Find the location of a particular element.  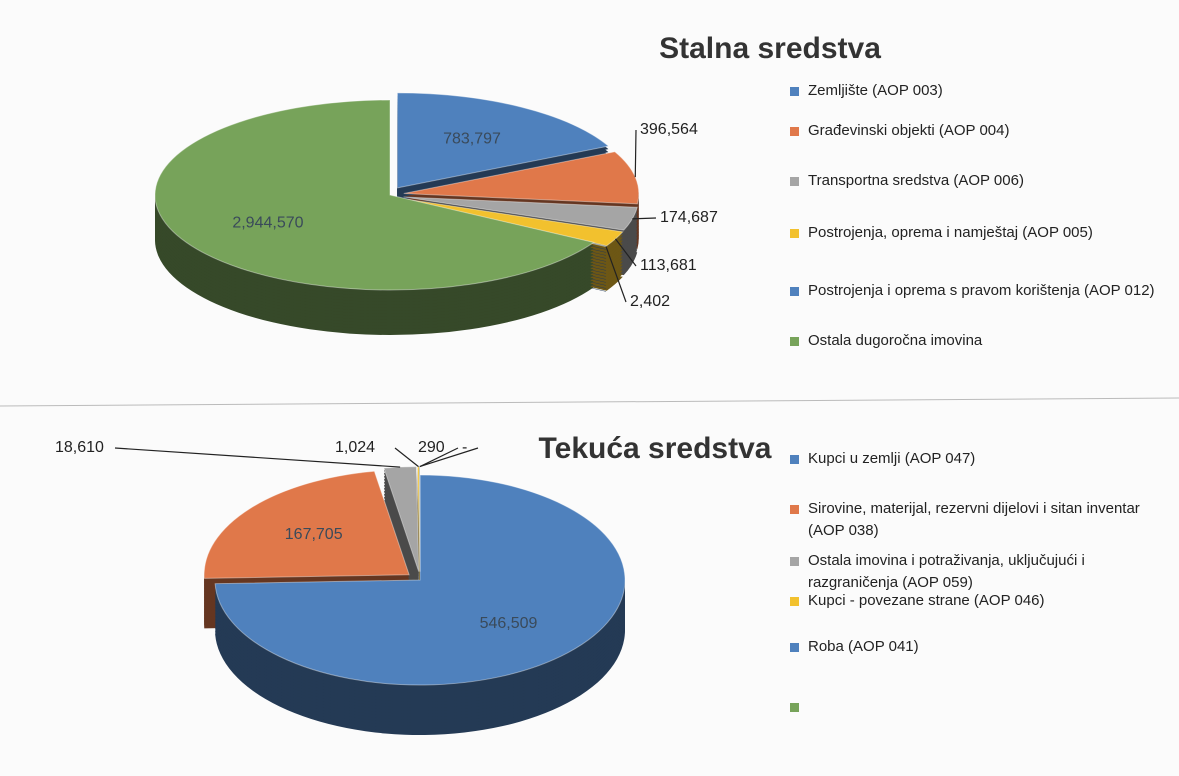

data-label: 2,944,570 is located at coordinates (267, 223).